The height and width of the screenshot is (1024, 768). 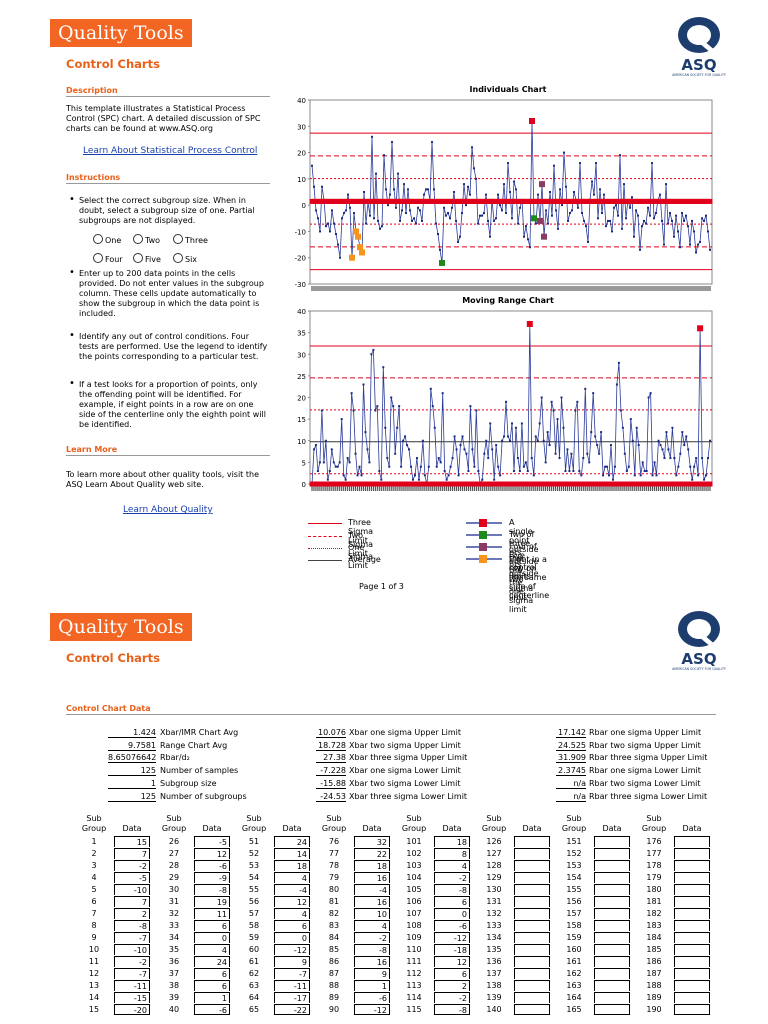 I want to click on radio-four: Four, so click(x=108, y=258).